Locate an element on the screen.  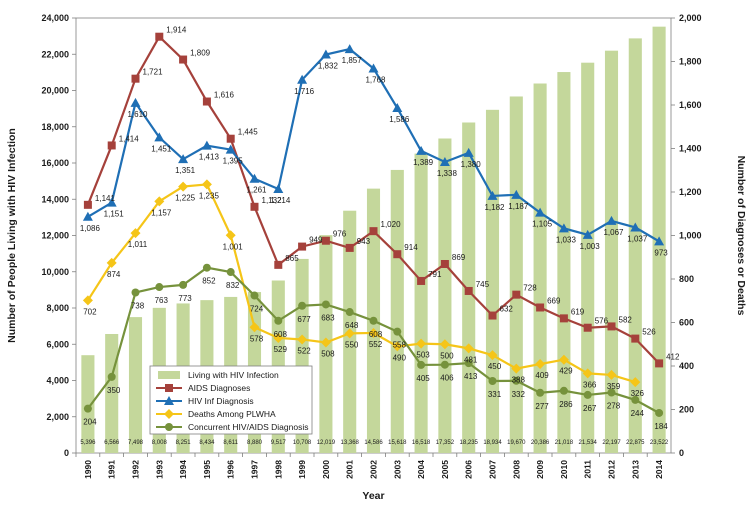
data-label-concurrent-hiv-aids-diagnosis: 677 is located at coordinates (304, 319).